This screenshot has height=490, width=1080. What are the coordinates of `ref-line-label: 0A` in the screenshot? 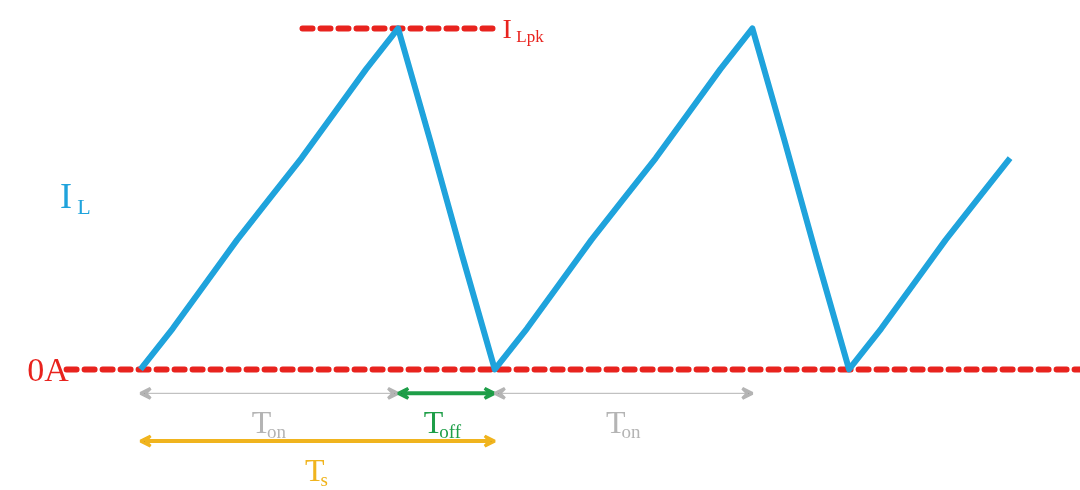 It's located at (48, 369).